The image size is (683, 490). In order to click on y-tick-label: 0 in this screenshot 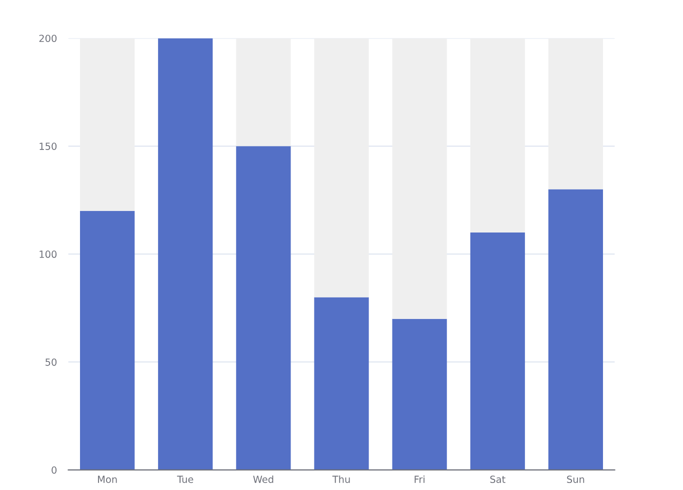, I will do `click(54, 470)`.